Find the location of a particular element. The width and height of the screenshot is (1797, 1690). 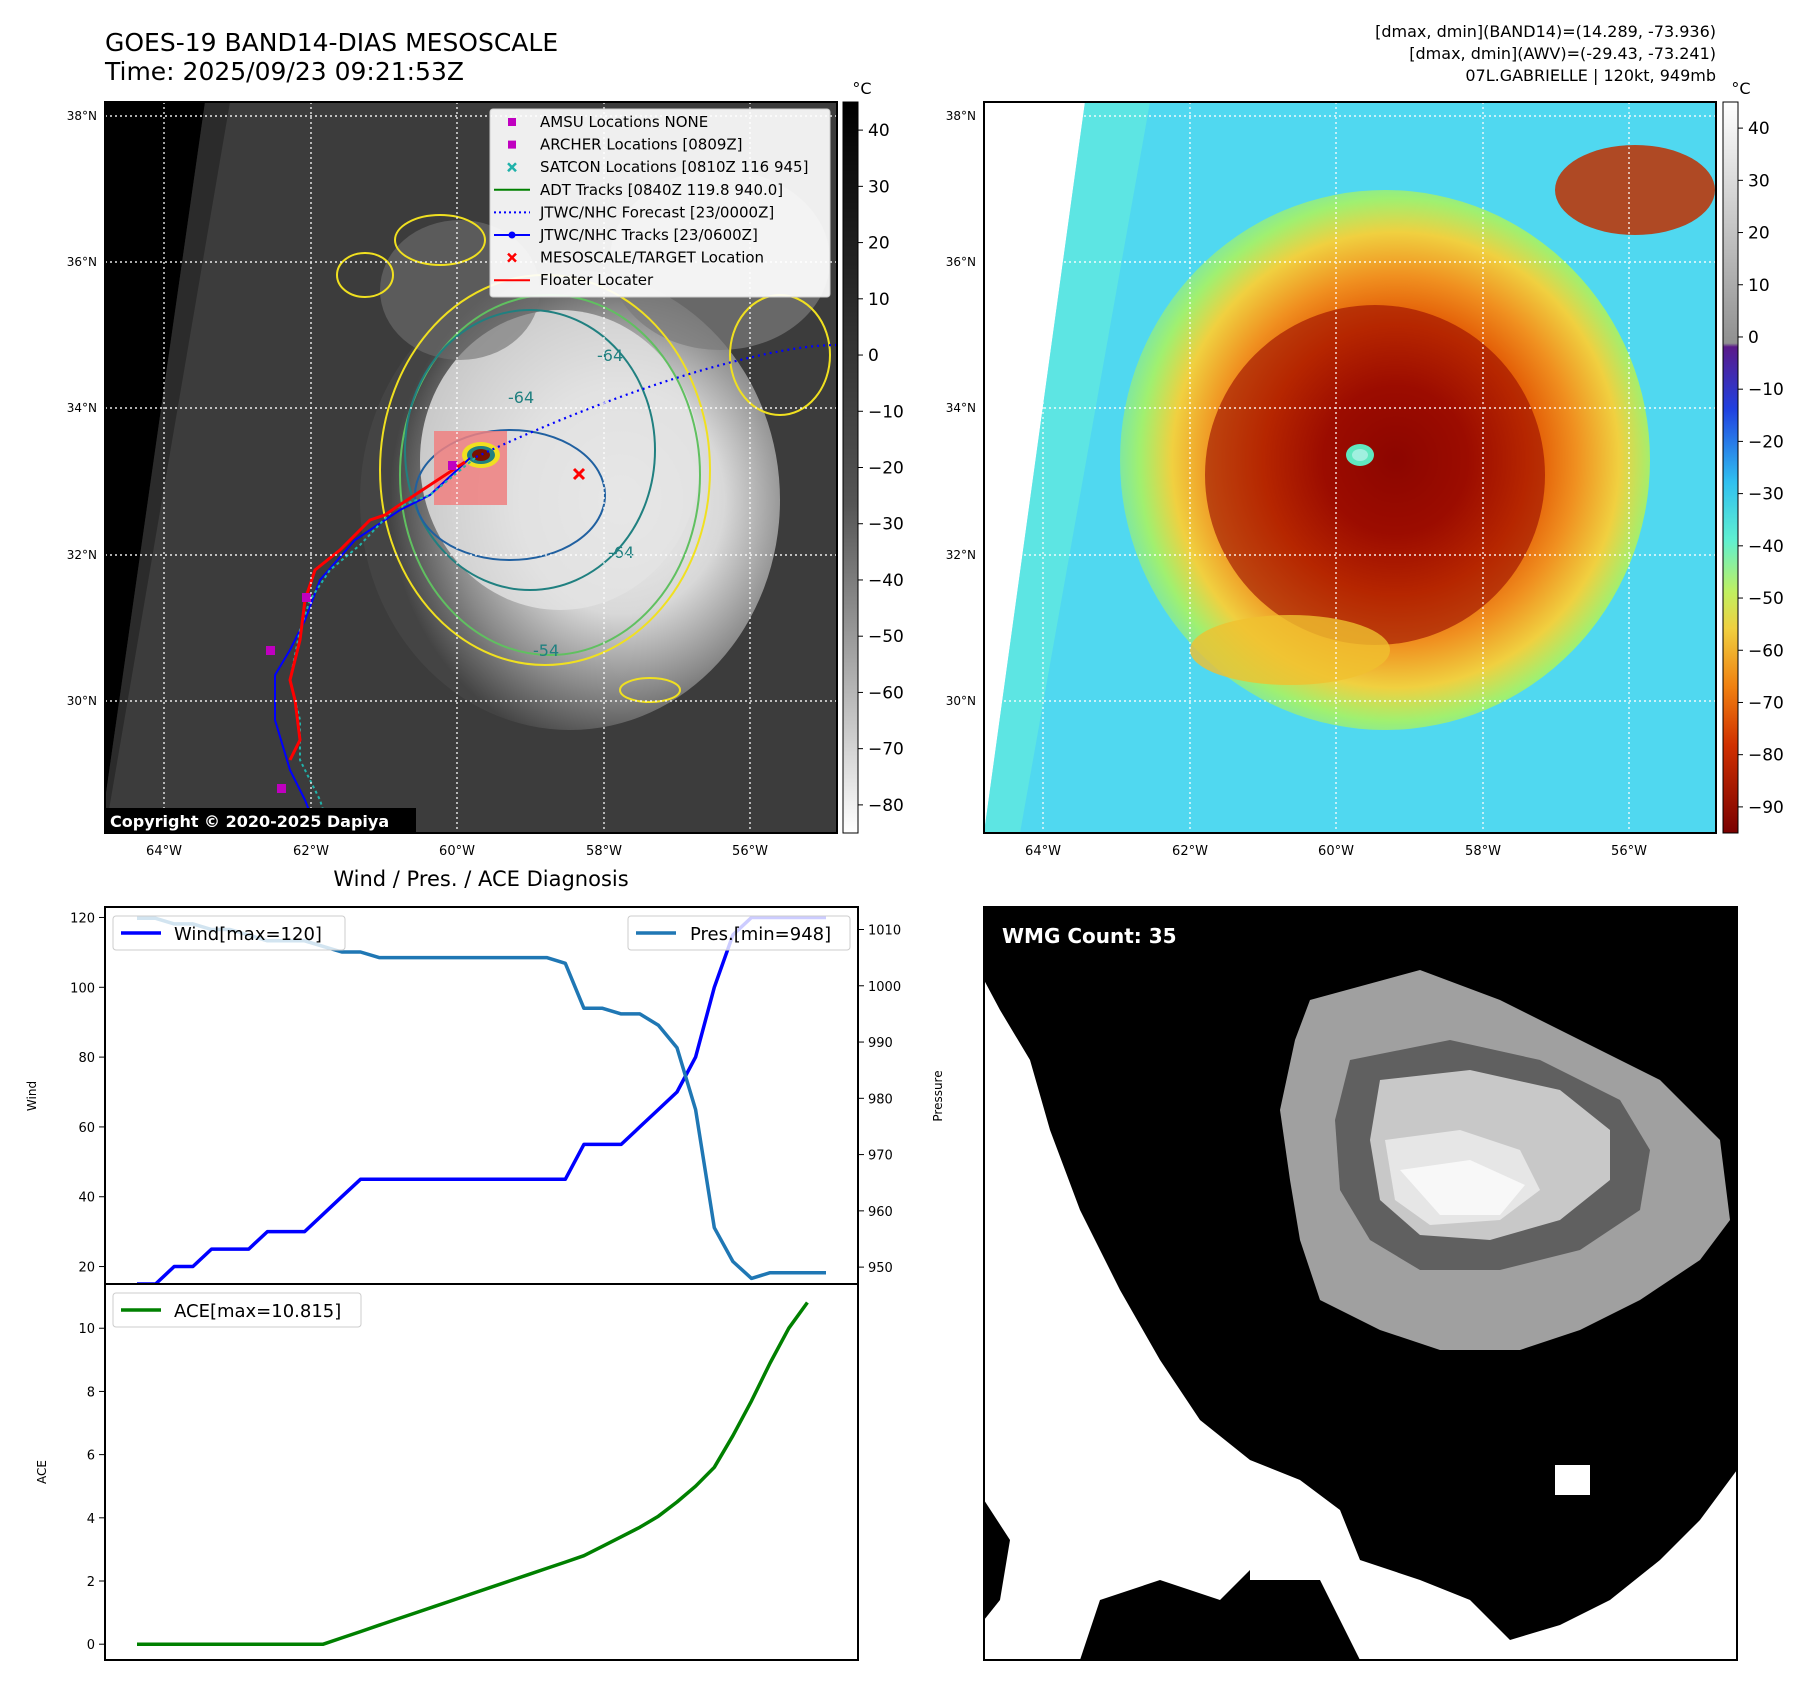

target-marker is located at coordinates (579, 474).